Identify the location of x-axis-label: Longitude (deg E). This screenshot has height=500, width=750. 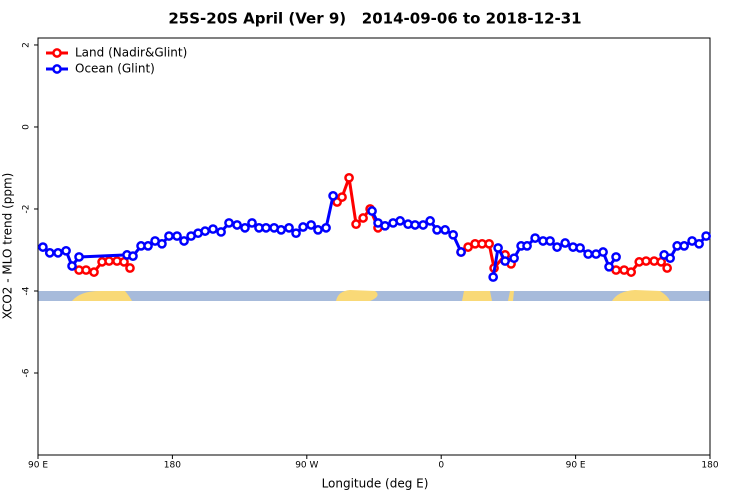
(375, 484).